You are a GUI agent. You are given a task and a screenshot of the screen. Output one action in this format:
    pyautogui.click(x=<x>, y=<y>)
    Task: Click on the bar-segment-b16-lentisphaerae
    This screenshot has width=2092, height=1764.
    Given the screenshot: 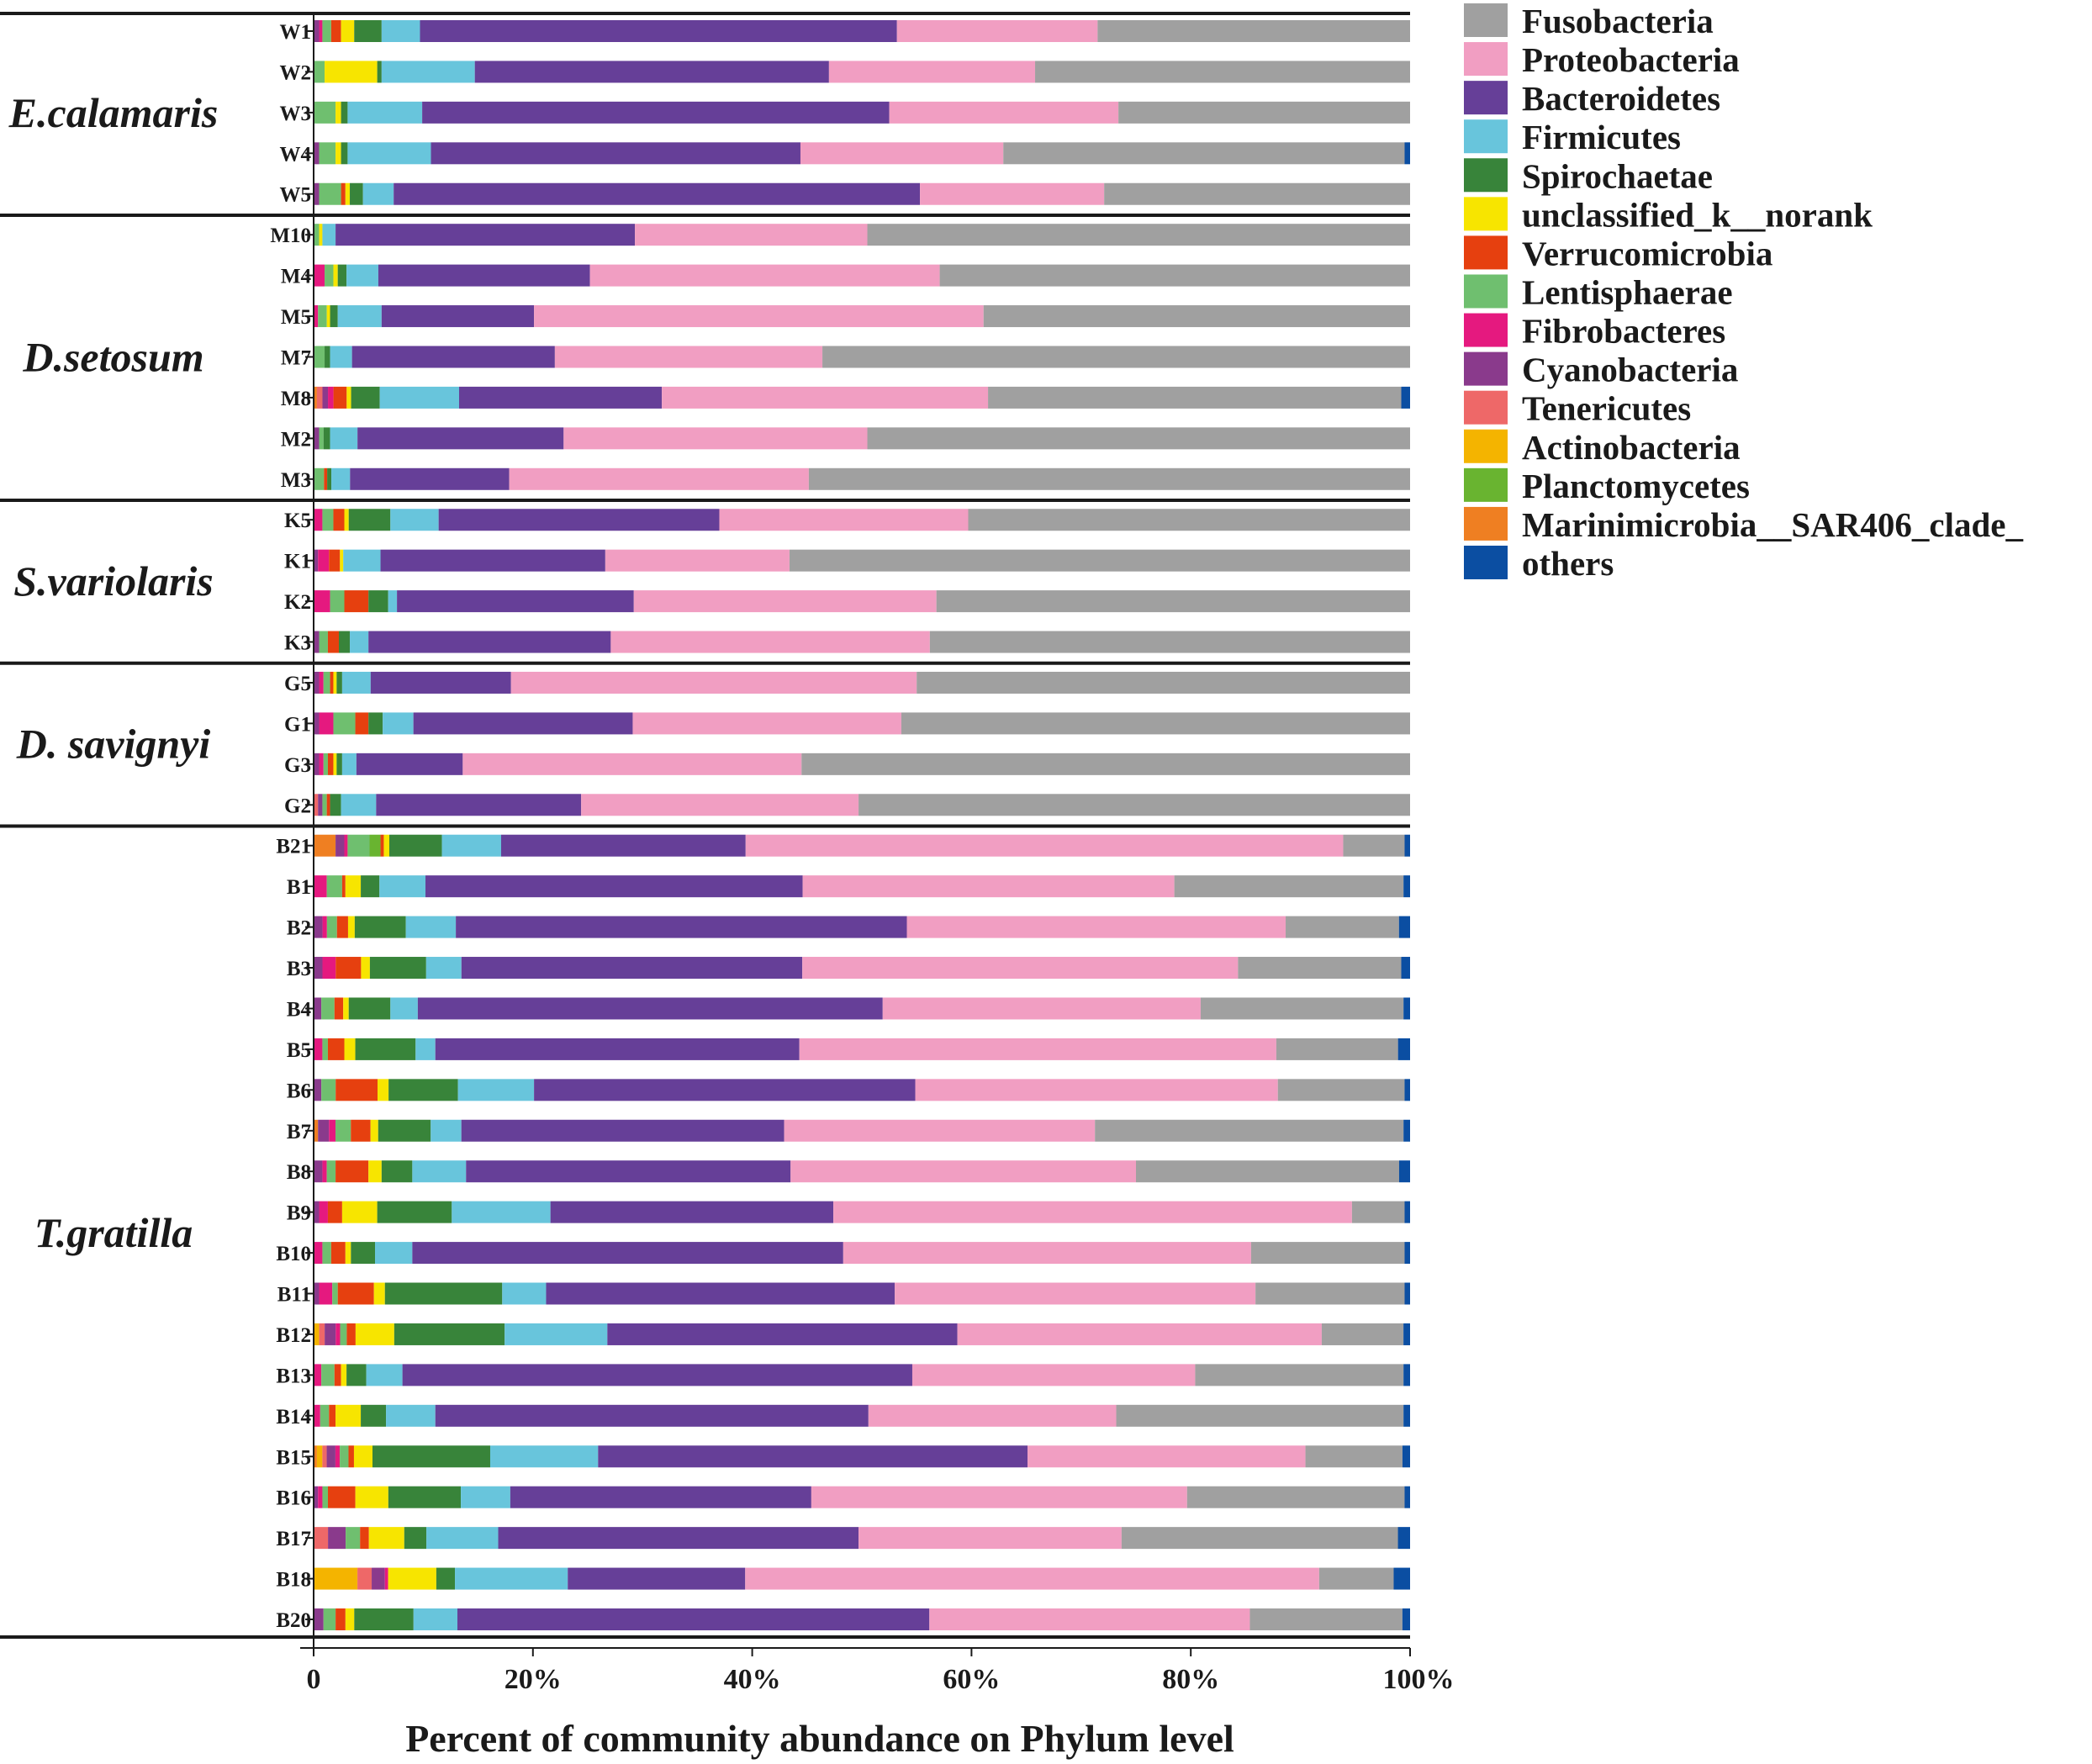 What is the action you would take?
    pyautogui.click(x=325, y=1497)
    